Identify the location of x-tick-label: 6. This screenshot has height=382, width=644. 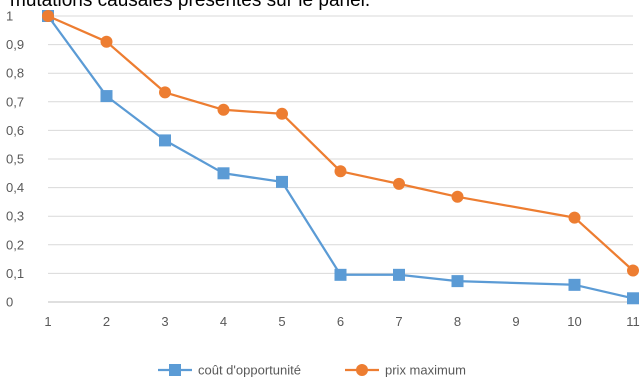
(340, 321).